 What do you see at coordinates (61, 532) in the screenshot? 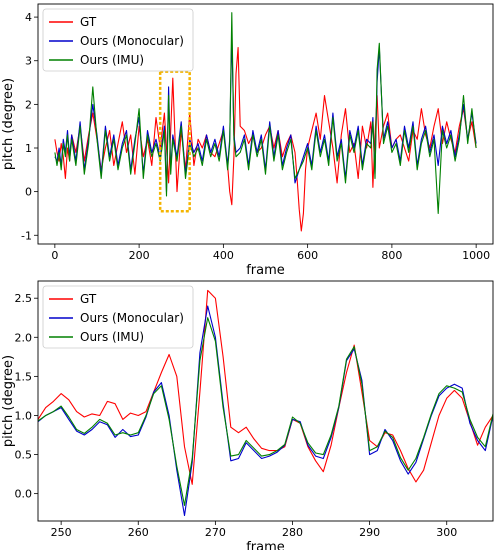
I see `x-tick-label: 250` at bounding box center [61, 532].